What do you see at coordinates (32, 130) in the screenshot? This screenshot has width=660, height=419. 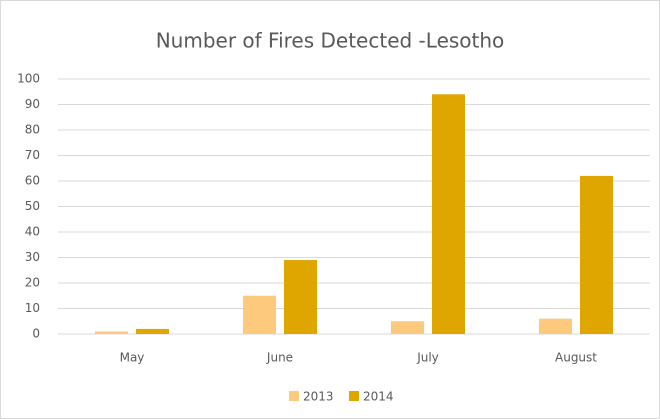 I see `y-tick-label: 80` at bounding box center [32, 130].